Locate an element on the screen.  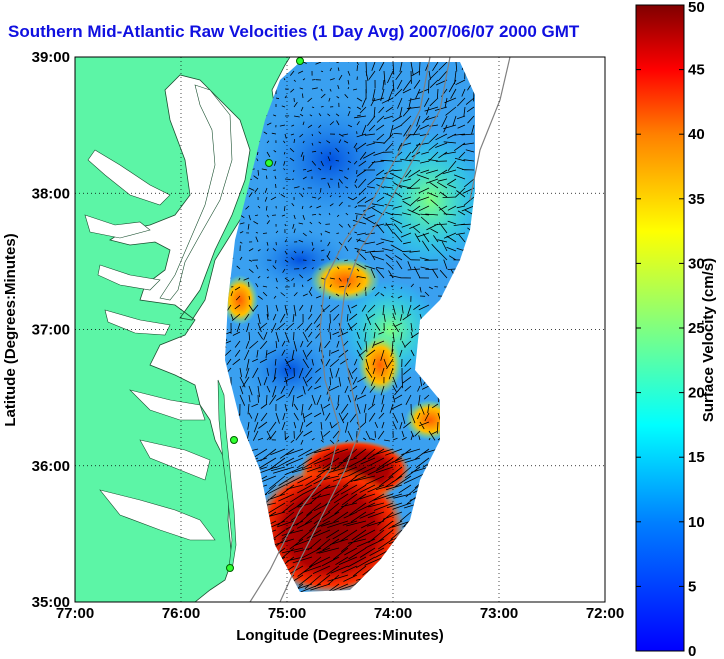
colorbar-tick-label: 20 is located at coordinates (696, 393).